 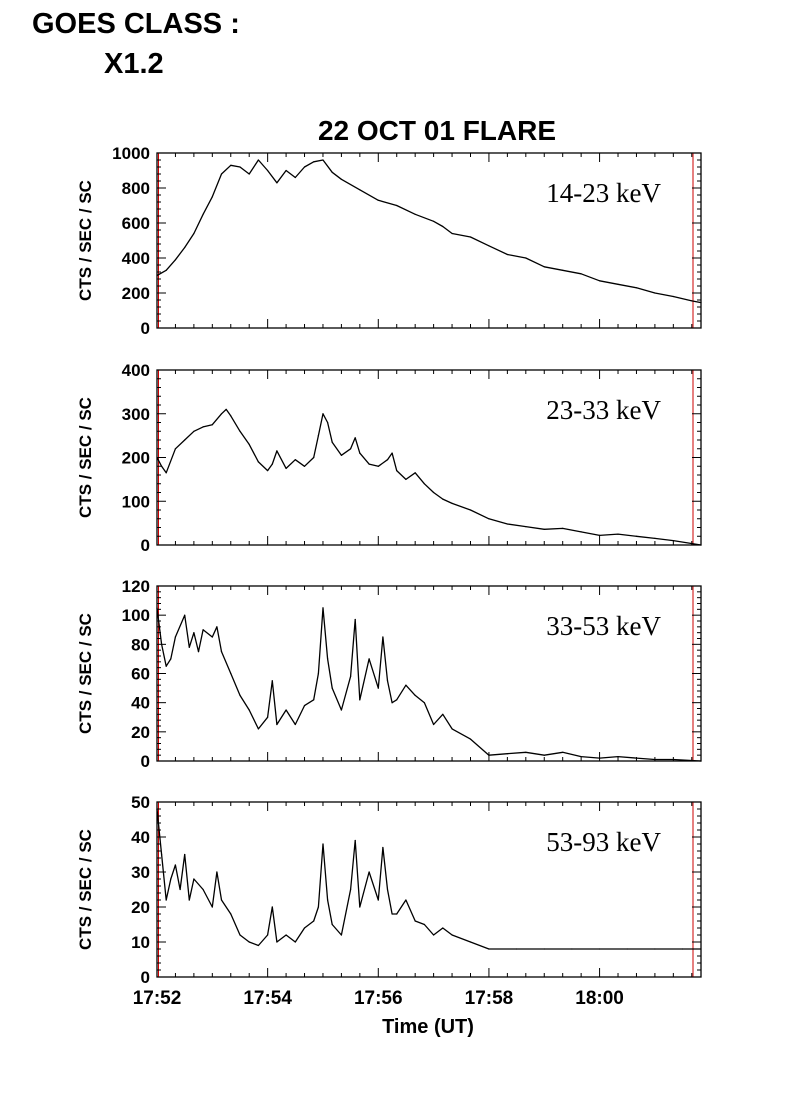 What do you see at coordinates (136, 24) in the screenshot?
I see `goes-class-label: GOES CLASS :` at bounding box center [136, 24].